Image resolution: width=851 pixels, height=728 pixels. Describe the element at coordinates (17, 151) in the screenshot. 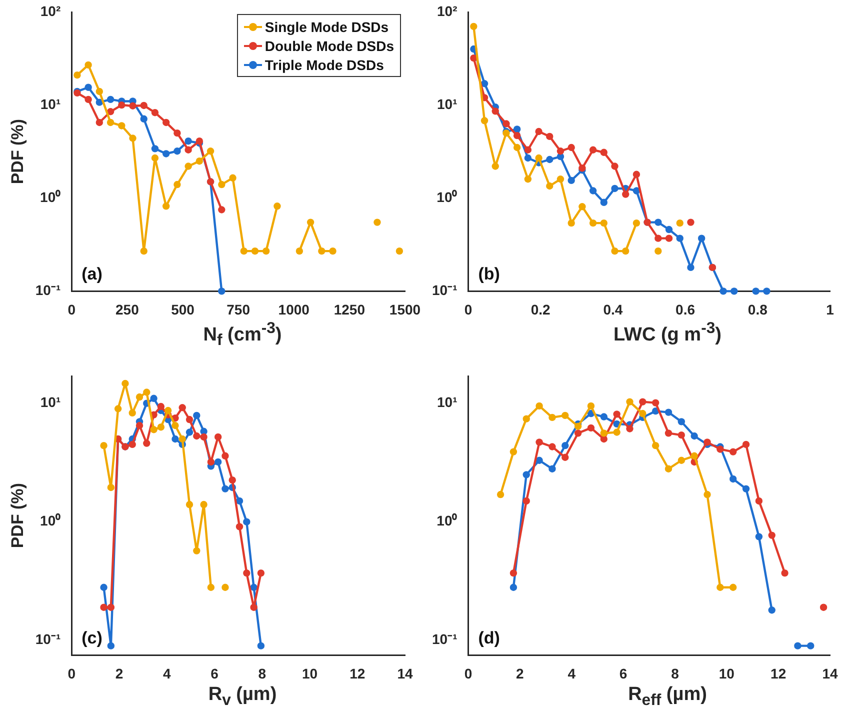

I see `y-axis-title: PDF (%)` at that location.